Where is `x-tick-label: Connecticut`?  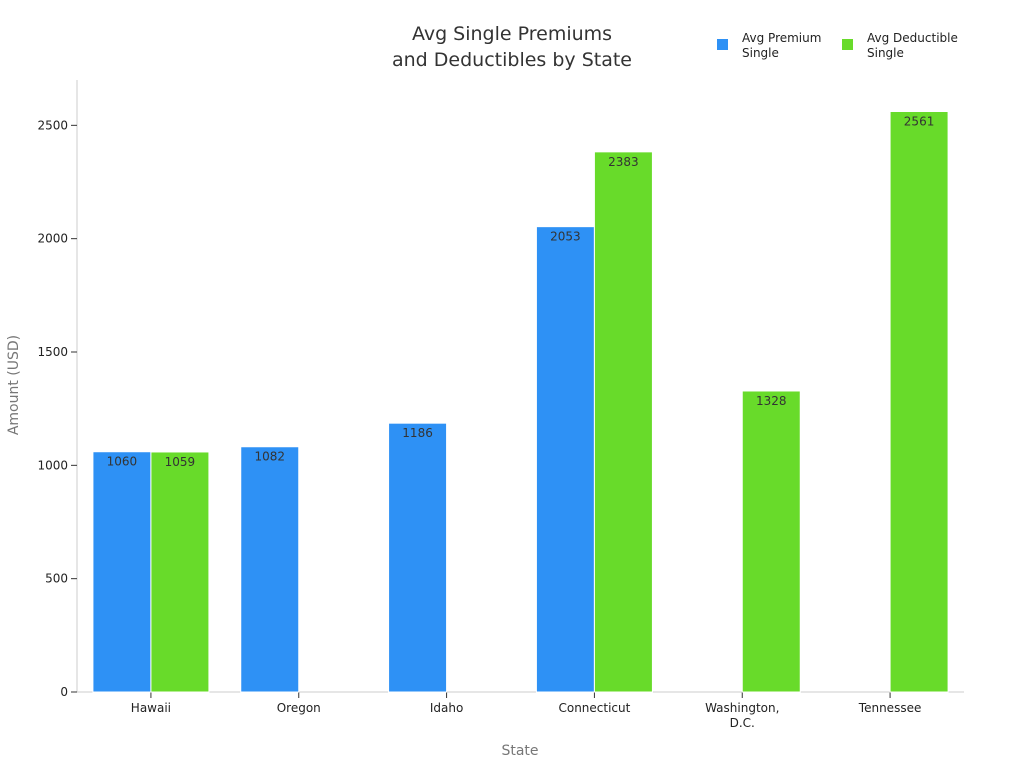 x-tick-label: Connecticut is located at coordinates (594, 708).